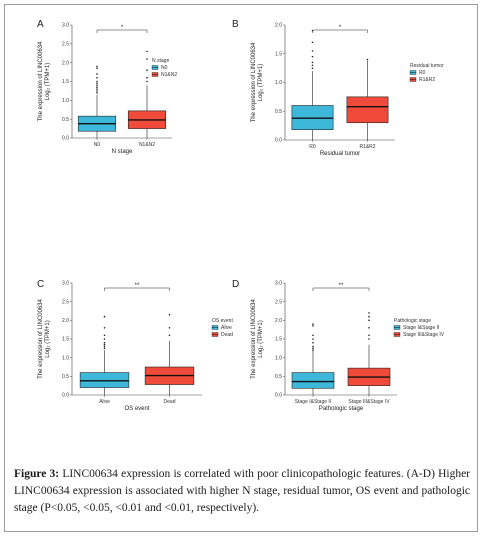  Describe the element at coordinates (412, 321) in the screenshot. I see `legend-title: Pathologic stage` at that location.